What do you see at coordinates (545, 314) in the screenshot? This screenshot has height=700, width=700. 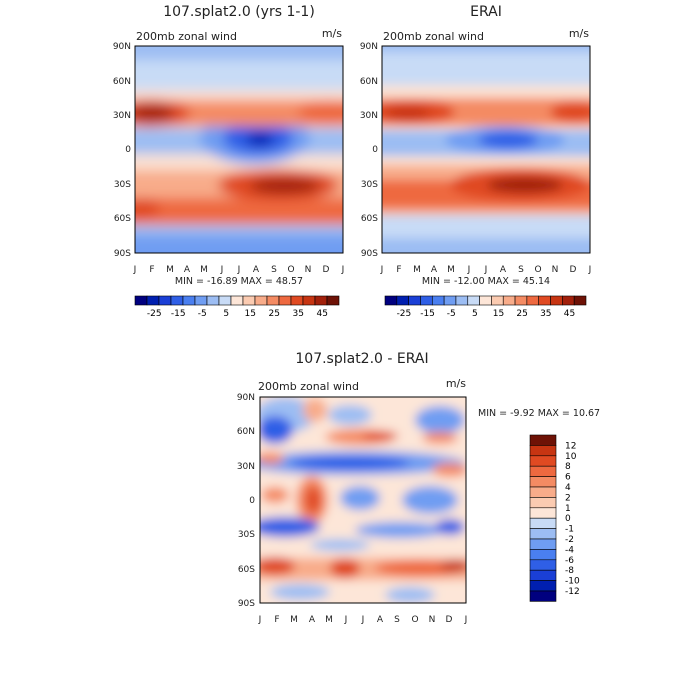 I see `colorbar-label: 35` at bounding box center [545, 314].